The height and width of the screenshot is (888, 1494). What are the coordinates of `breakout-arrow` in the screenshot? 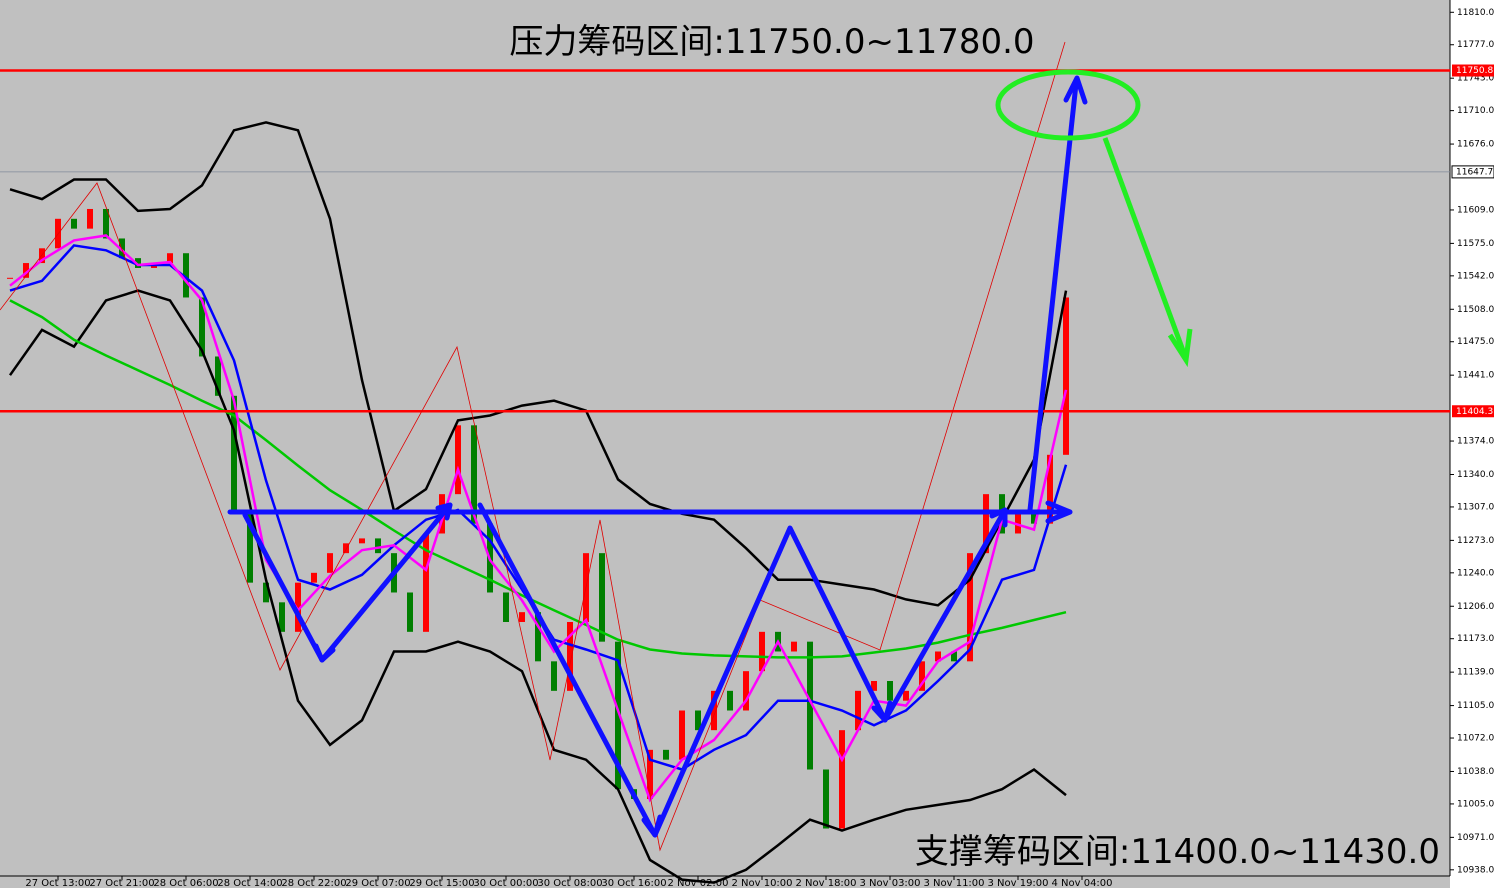 It's located at (1053, 297).